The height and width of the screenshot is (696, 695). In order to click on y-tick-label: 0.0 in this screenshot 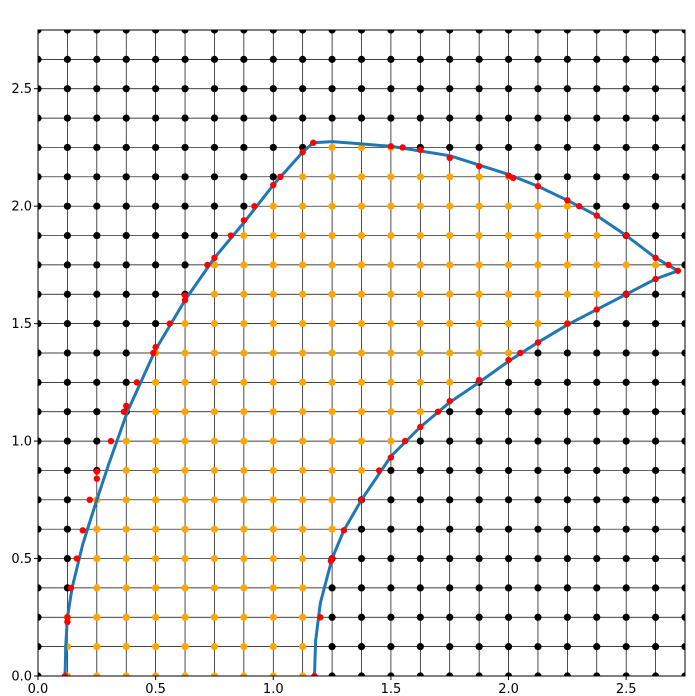, I will do `click(21, 677)`.